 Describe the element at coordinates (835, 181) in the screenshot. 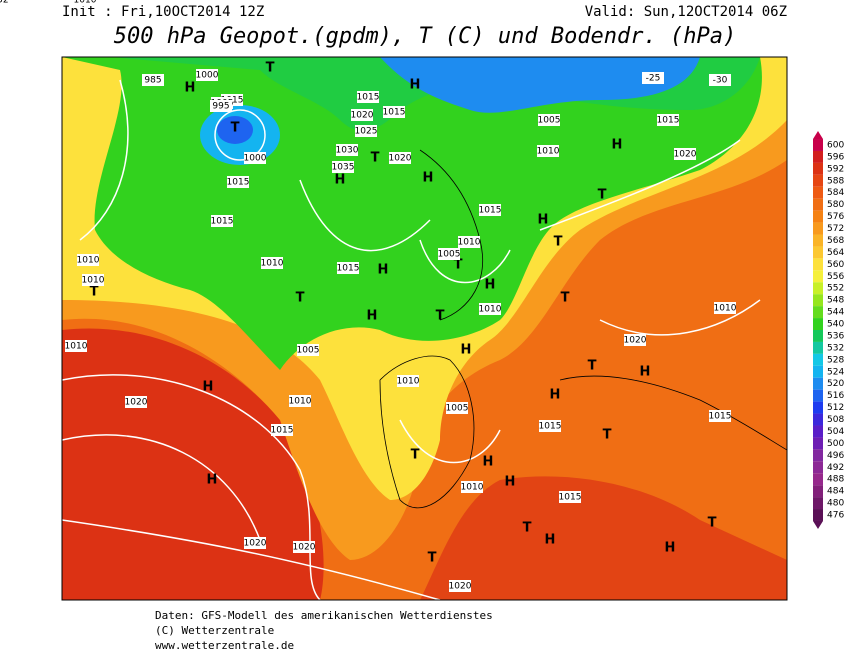

I see `legend-label: 588` at that location.